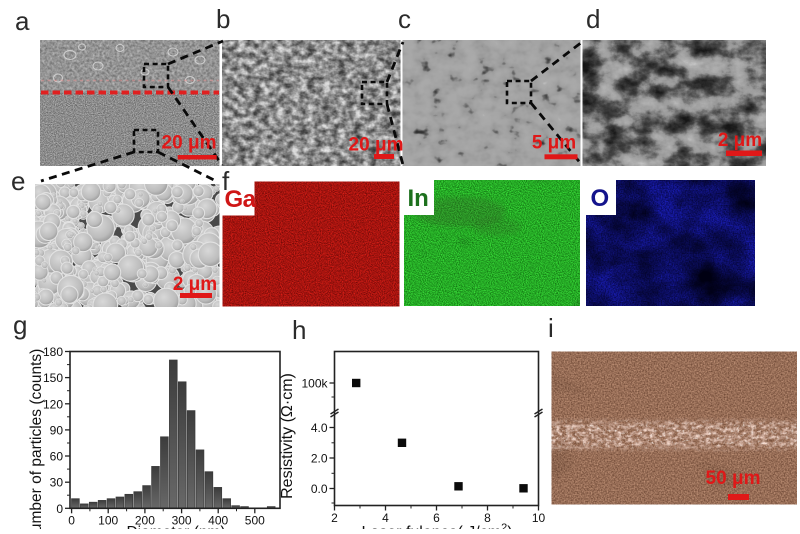 This screenshot has width=800, height=534. What do you see at coordinates (600, 198) in the screenshot?
I see `svg-text: O` at bounding box center [600, 198].